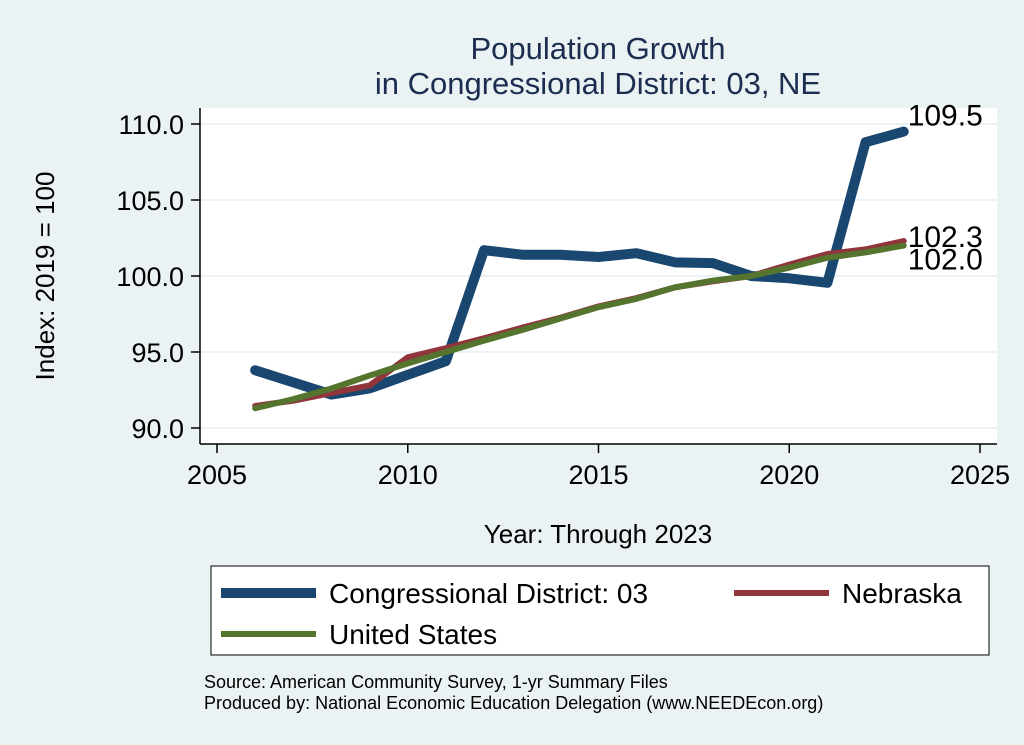 The width and height of the screenshot is (1024, 745). Describe the element at coordinates (157, 353) in the screenshot. I see `y-tick-label: 95.0` at that location.